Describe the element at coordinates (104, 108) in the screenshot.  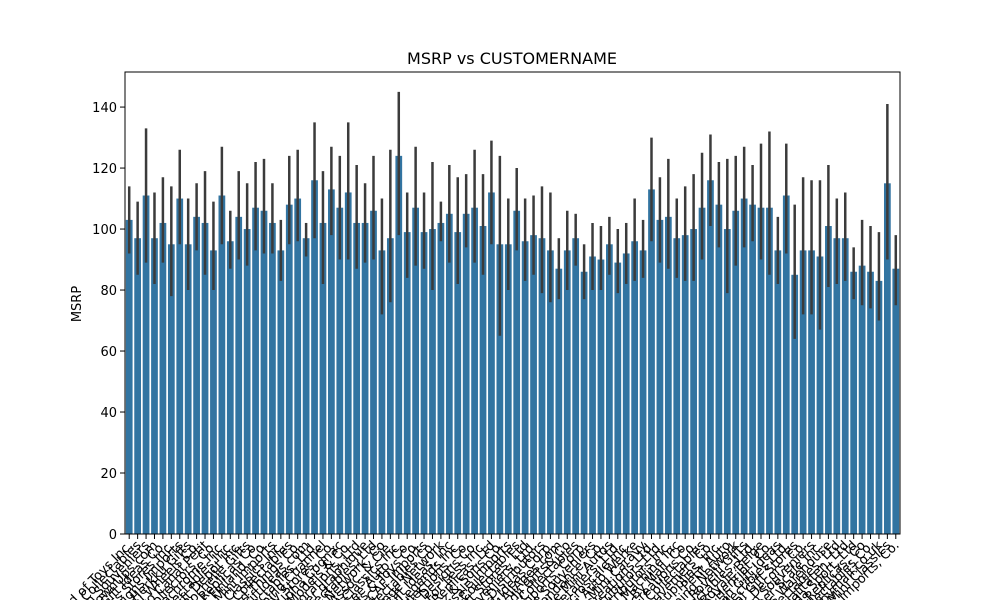
I see `y-tick-label: 140` at that location.